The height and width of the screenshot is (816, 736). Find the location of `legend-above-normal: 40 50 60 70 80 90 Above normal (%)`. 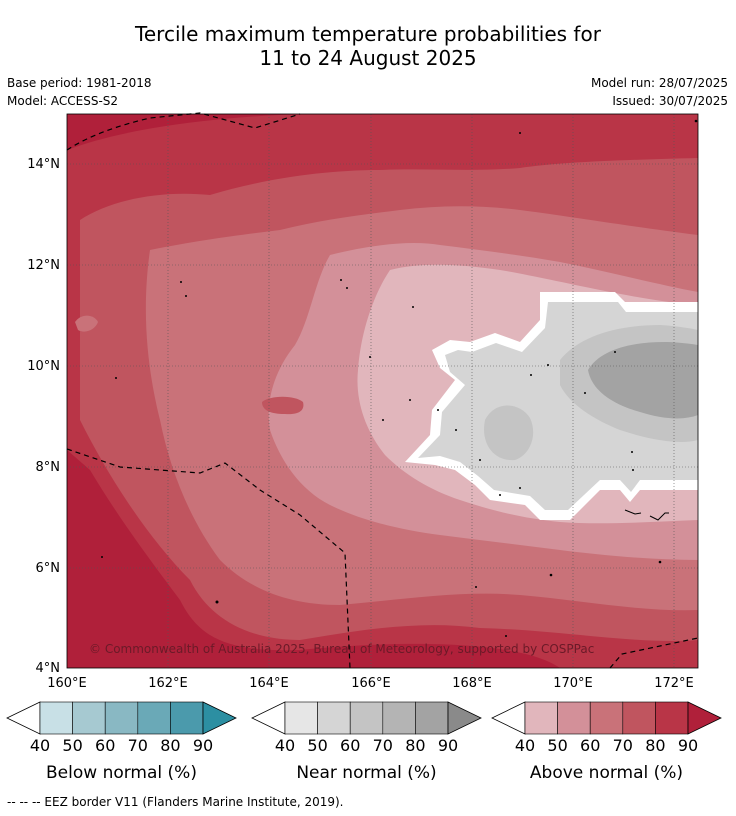

legend-above-normal: 40 50 60 70 80 90 Above normal (%) is located at coordinates (606, 742).